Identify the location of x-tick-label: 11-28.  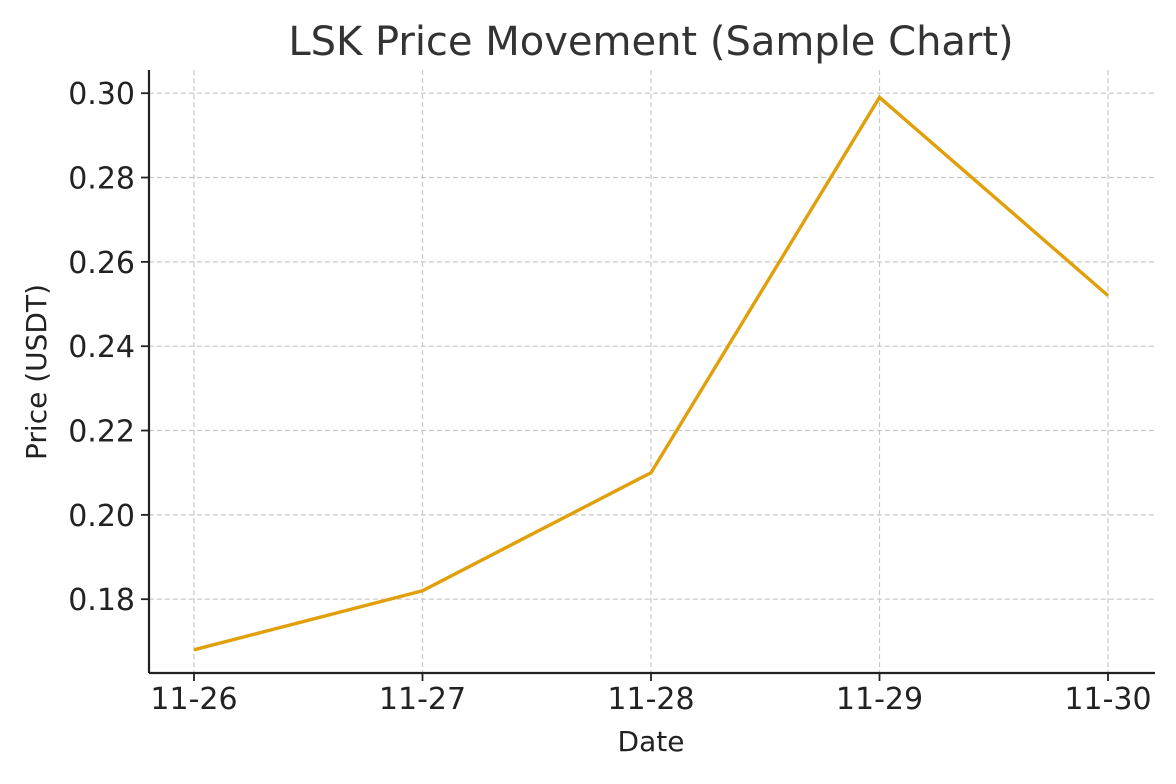
(650, 699).